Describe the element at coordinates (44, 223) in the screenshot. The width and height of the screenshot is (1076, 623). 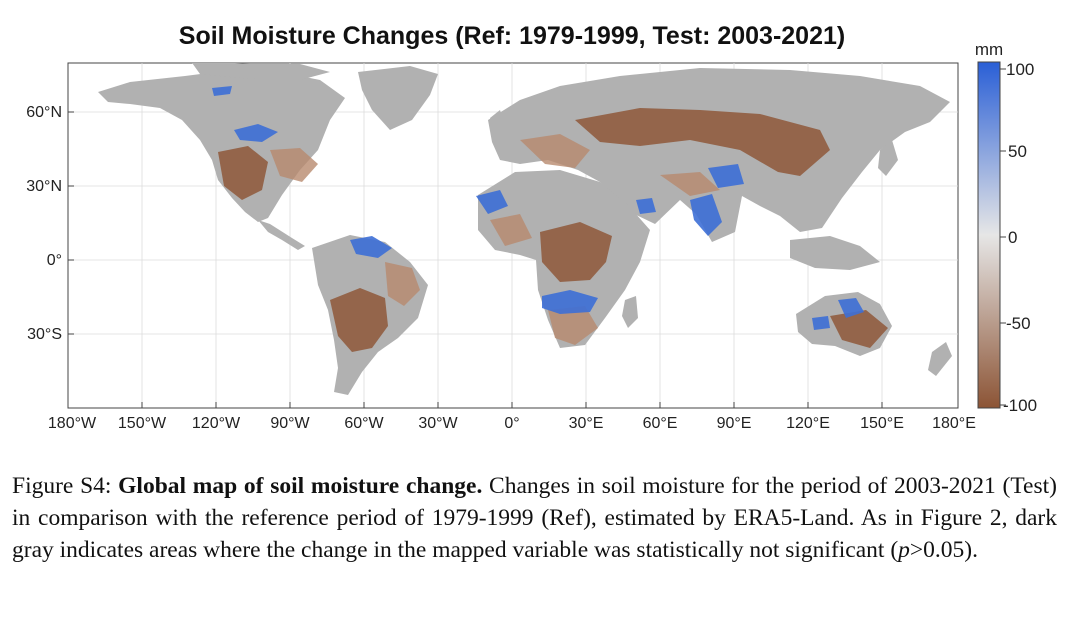
I see `latitude-labels: 60°N 30°N 0° 30°S` at that location.